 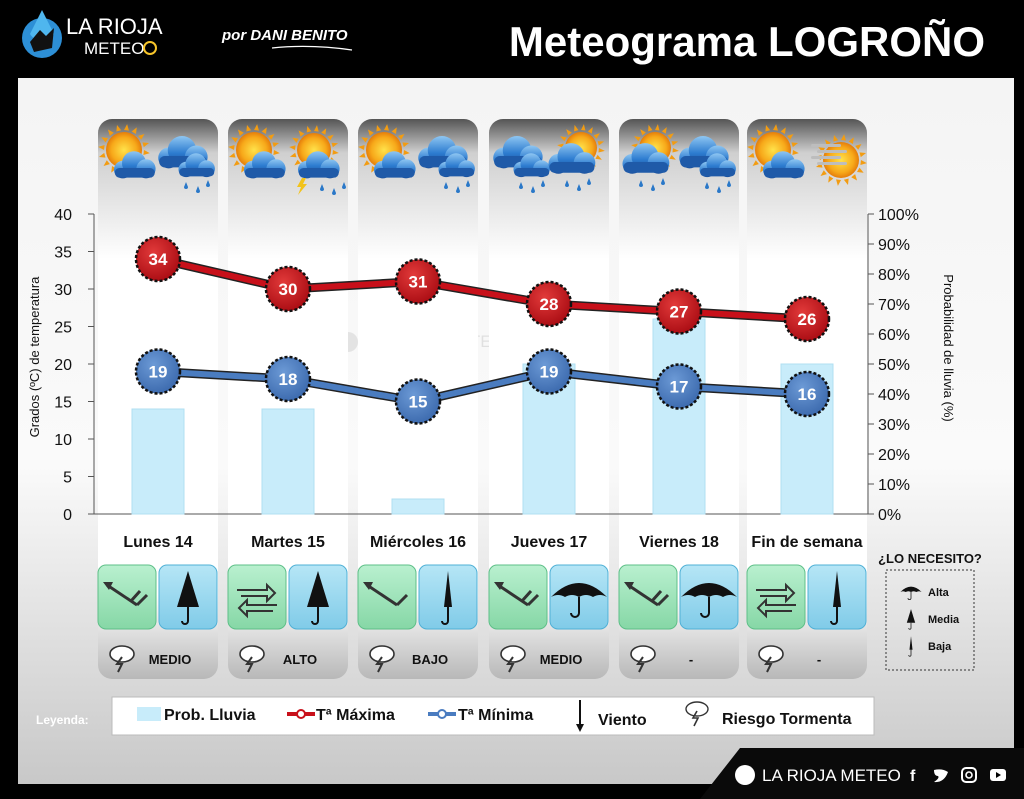 What do you see at coordinates (149, 714) in the screenshot?
I see `legend-rain-swatch` at bounding box center [149, 714].